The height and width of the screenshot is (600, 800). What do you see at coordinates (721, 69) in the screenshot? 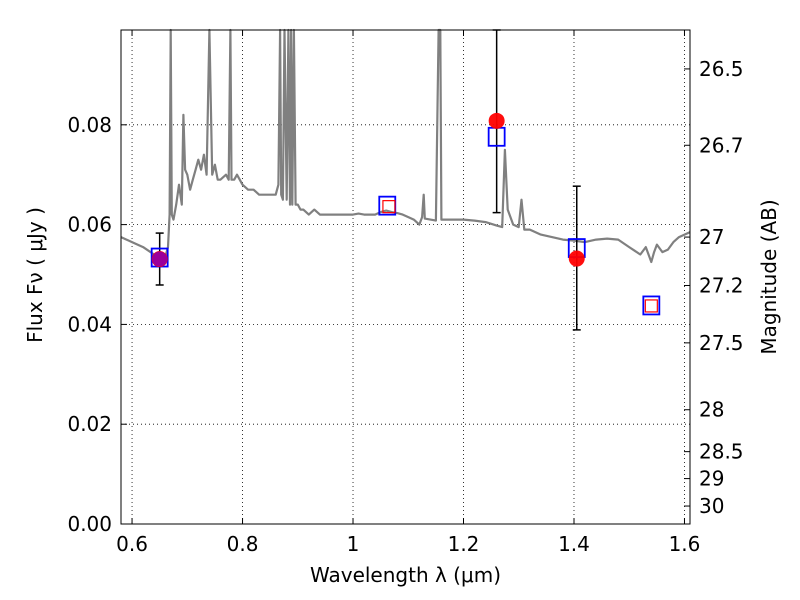
I see `right-tick-label: 26.5` at bounding box center [721, 69].